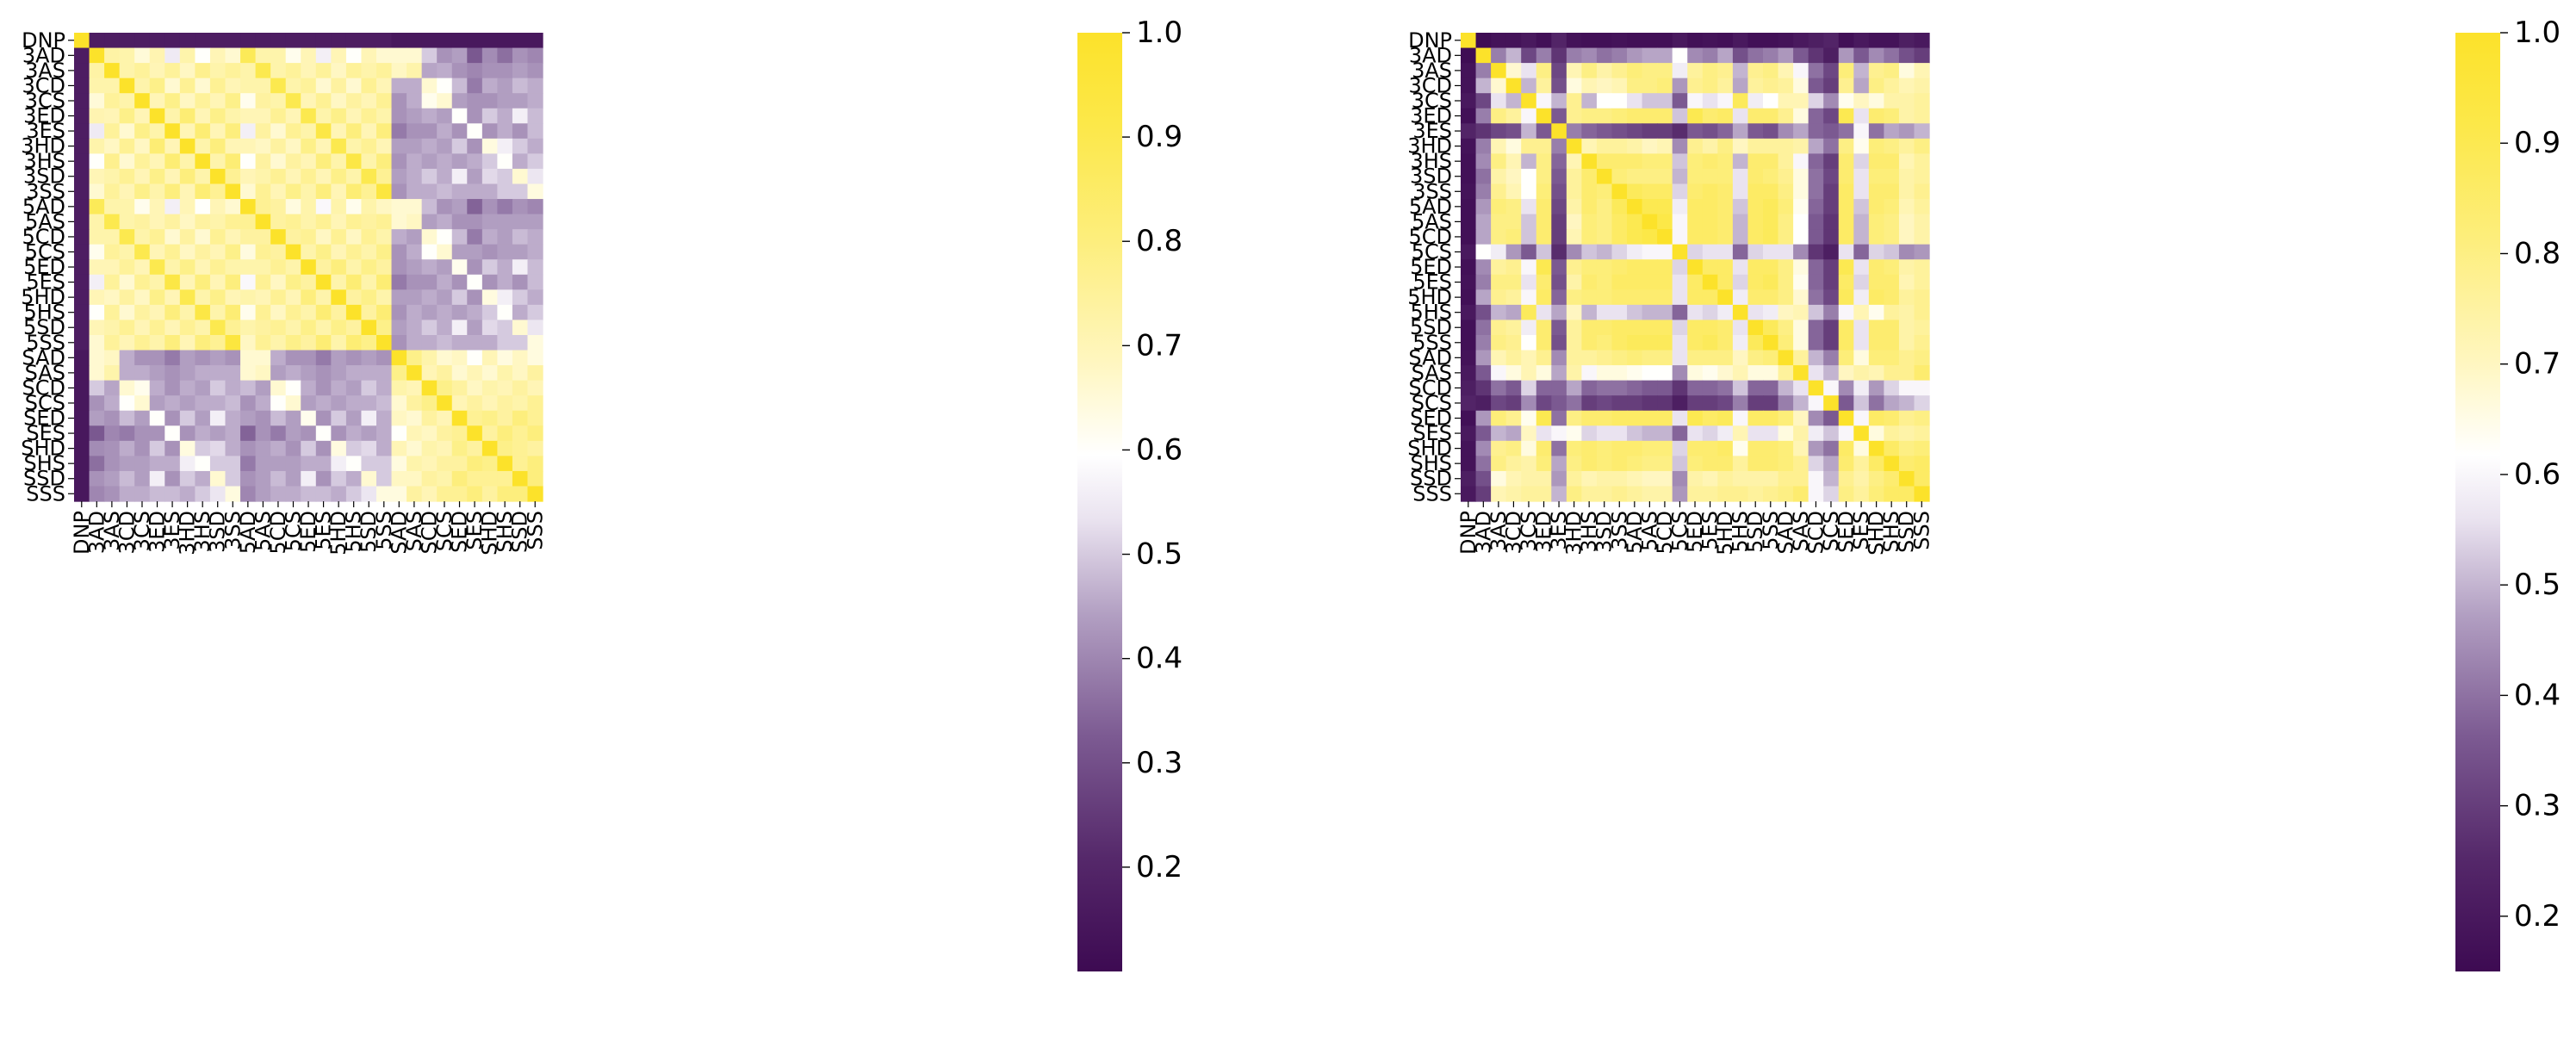  I want to click on colorbar-tick-label: 0.5, so click(1159, 555).